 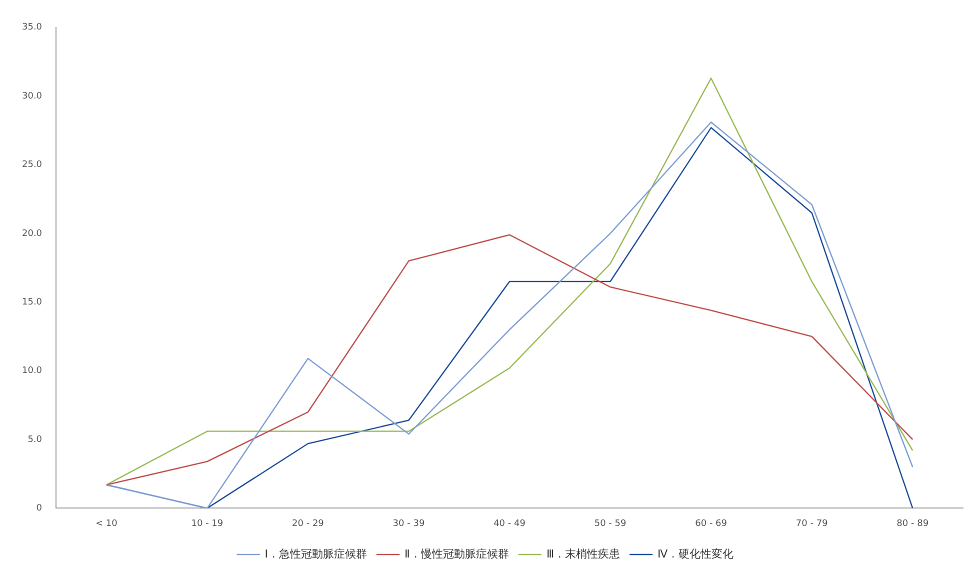 I want to click on x-tick-label: < 10, so click(x=106, y=523).